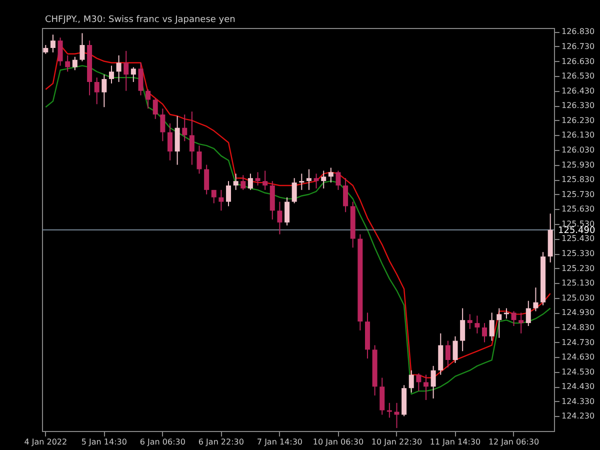 The width and height of the screenshot is (600, 450). What do you see at coordinates (577, 231) in the screenshot?
I see `ref-line-label: 125.490` at bounding box center [577, 231].